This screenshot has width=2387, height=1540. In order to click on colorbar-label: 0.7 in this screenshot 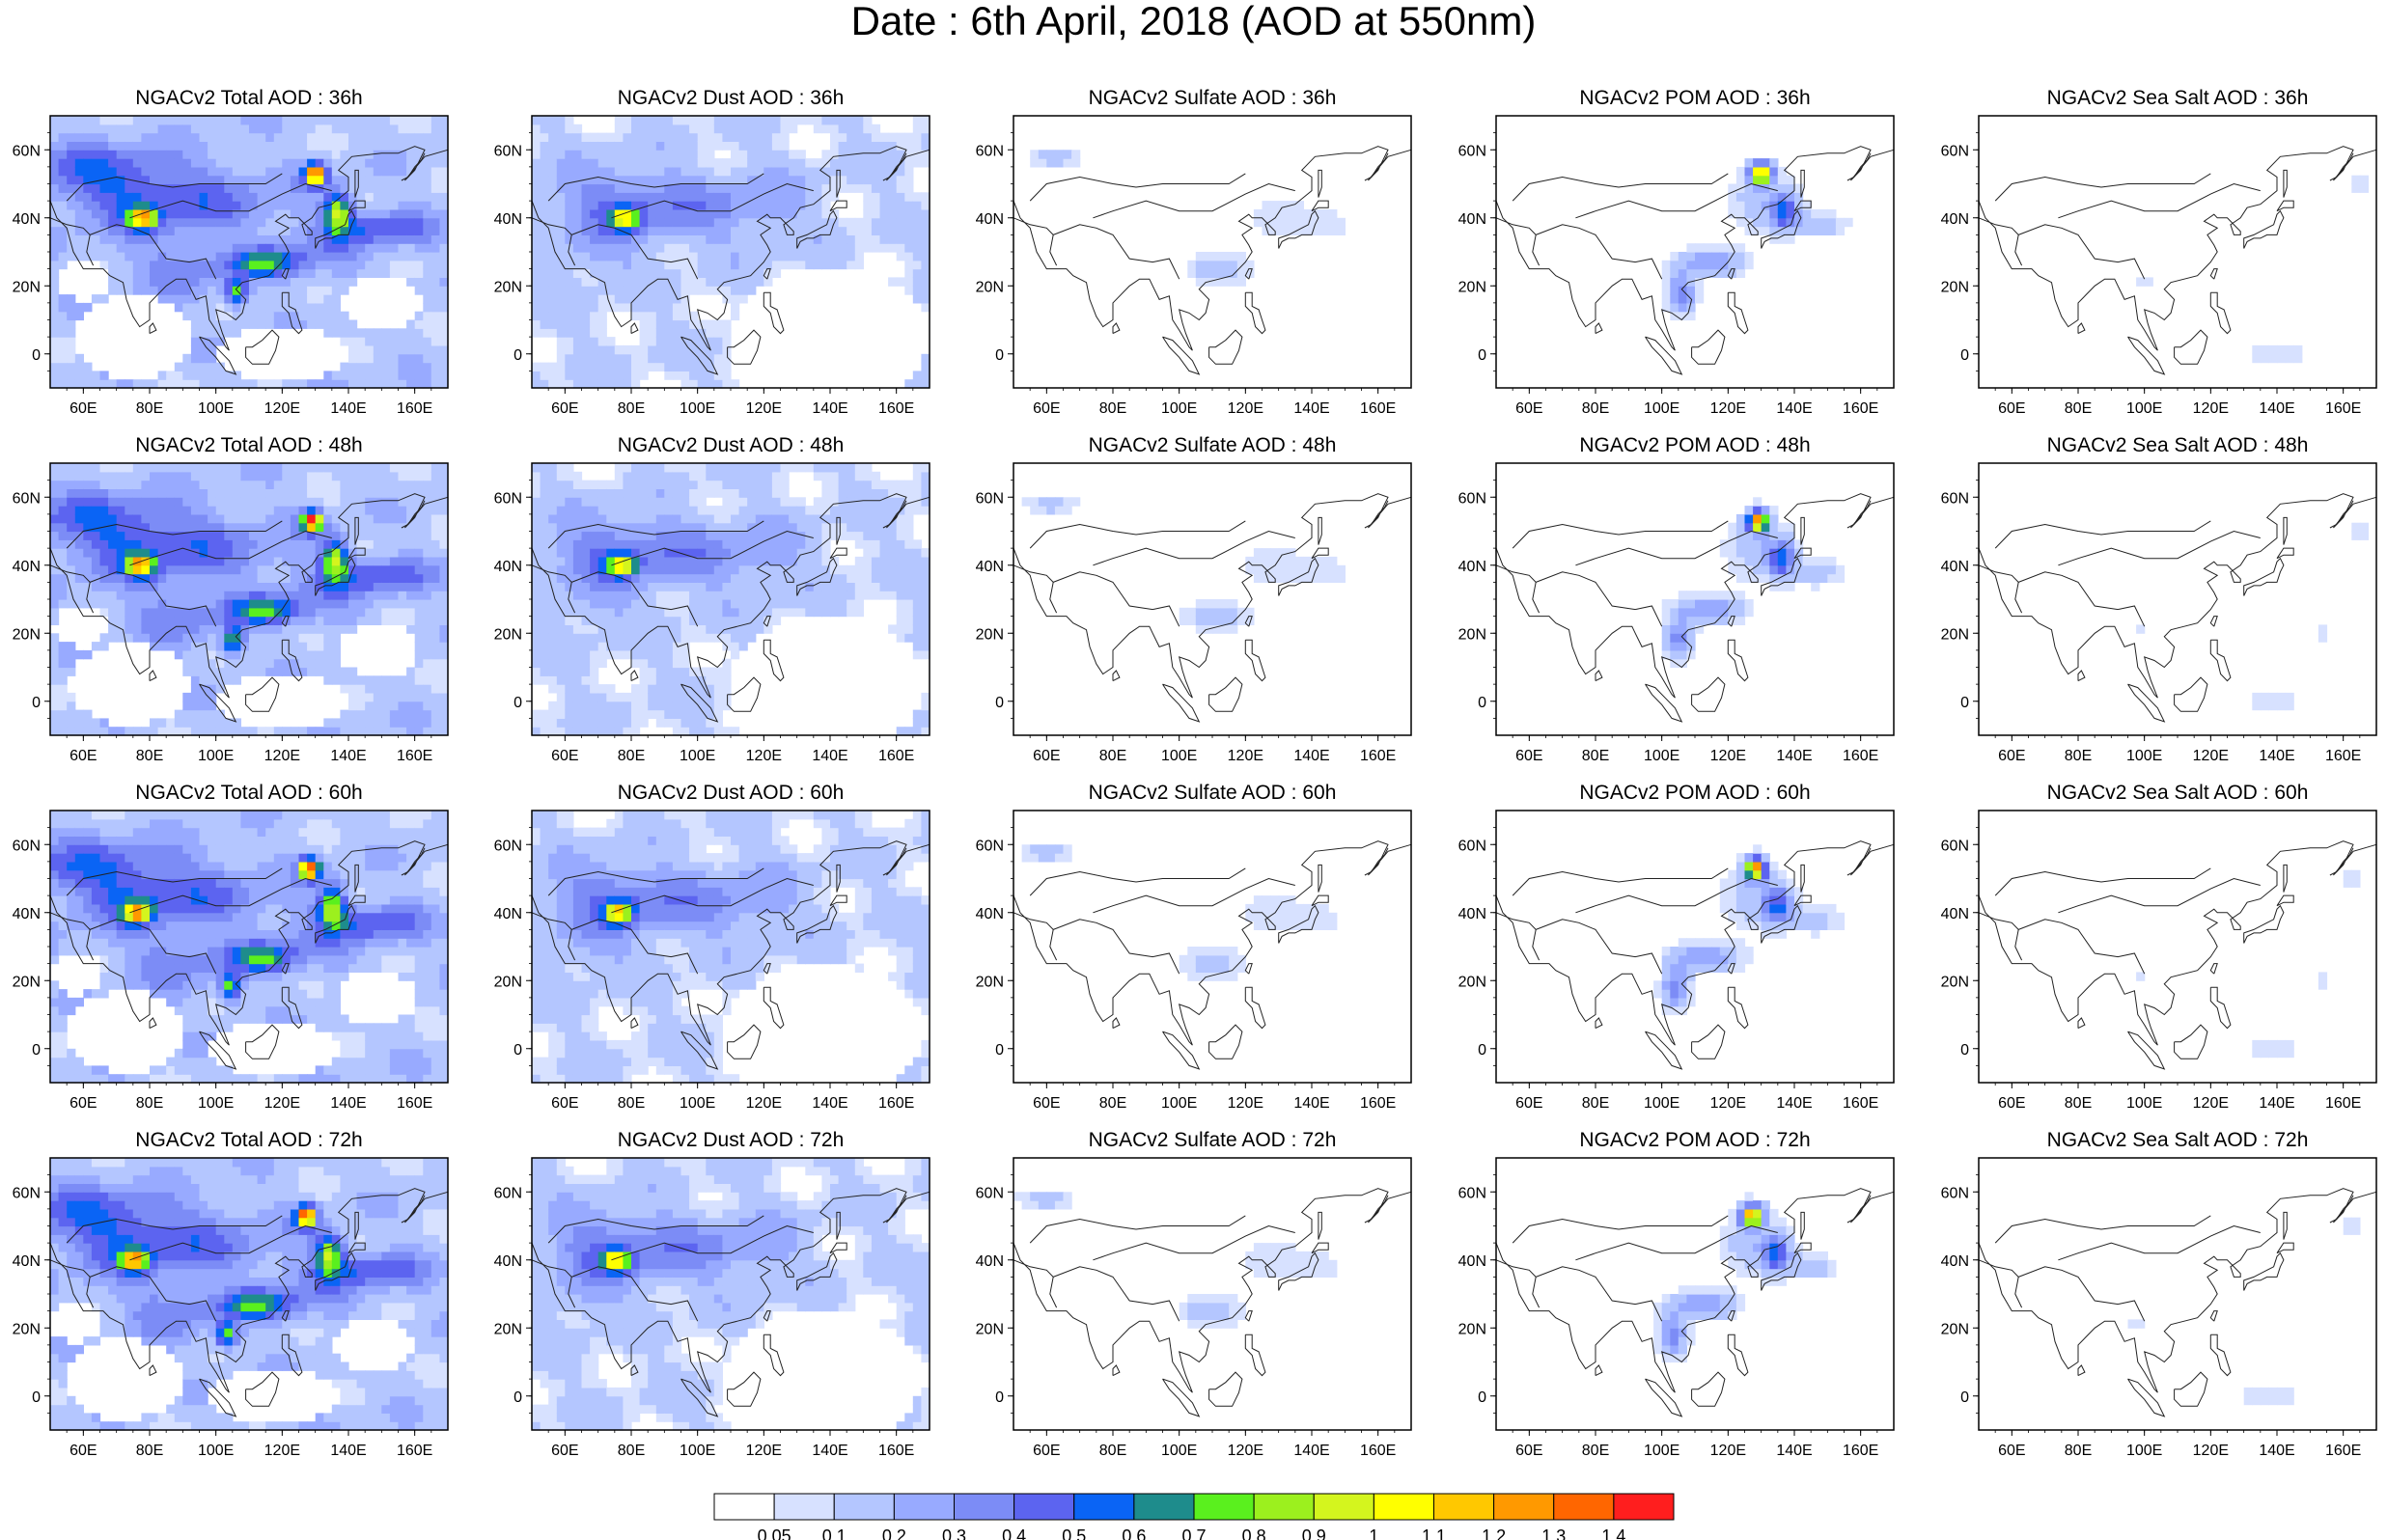, I will do `click(1193, 1533)`.